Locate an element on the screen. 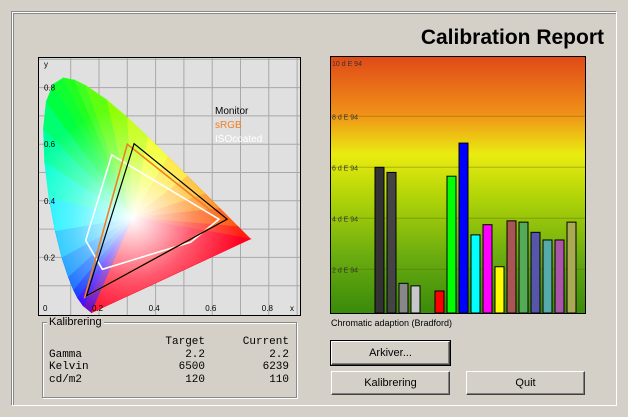 Image resolution: width=628 pixels, height=417 pixels. x-axis-label: x is located at coordinates (292, 308).